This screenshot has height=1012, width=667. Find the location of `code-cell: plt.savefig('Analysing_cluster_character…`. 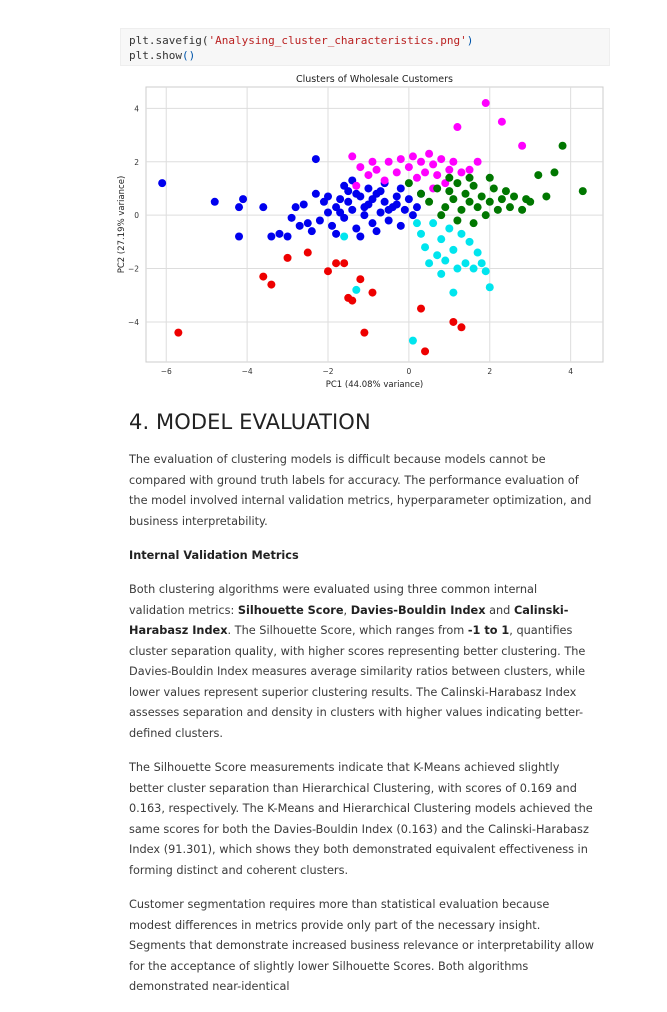

code-cell: plt.savefig('Analysing_cluster_character… is located at coordinates (365, 47).